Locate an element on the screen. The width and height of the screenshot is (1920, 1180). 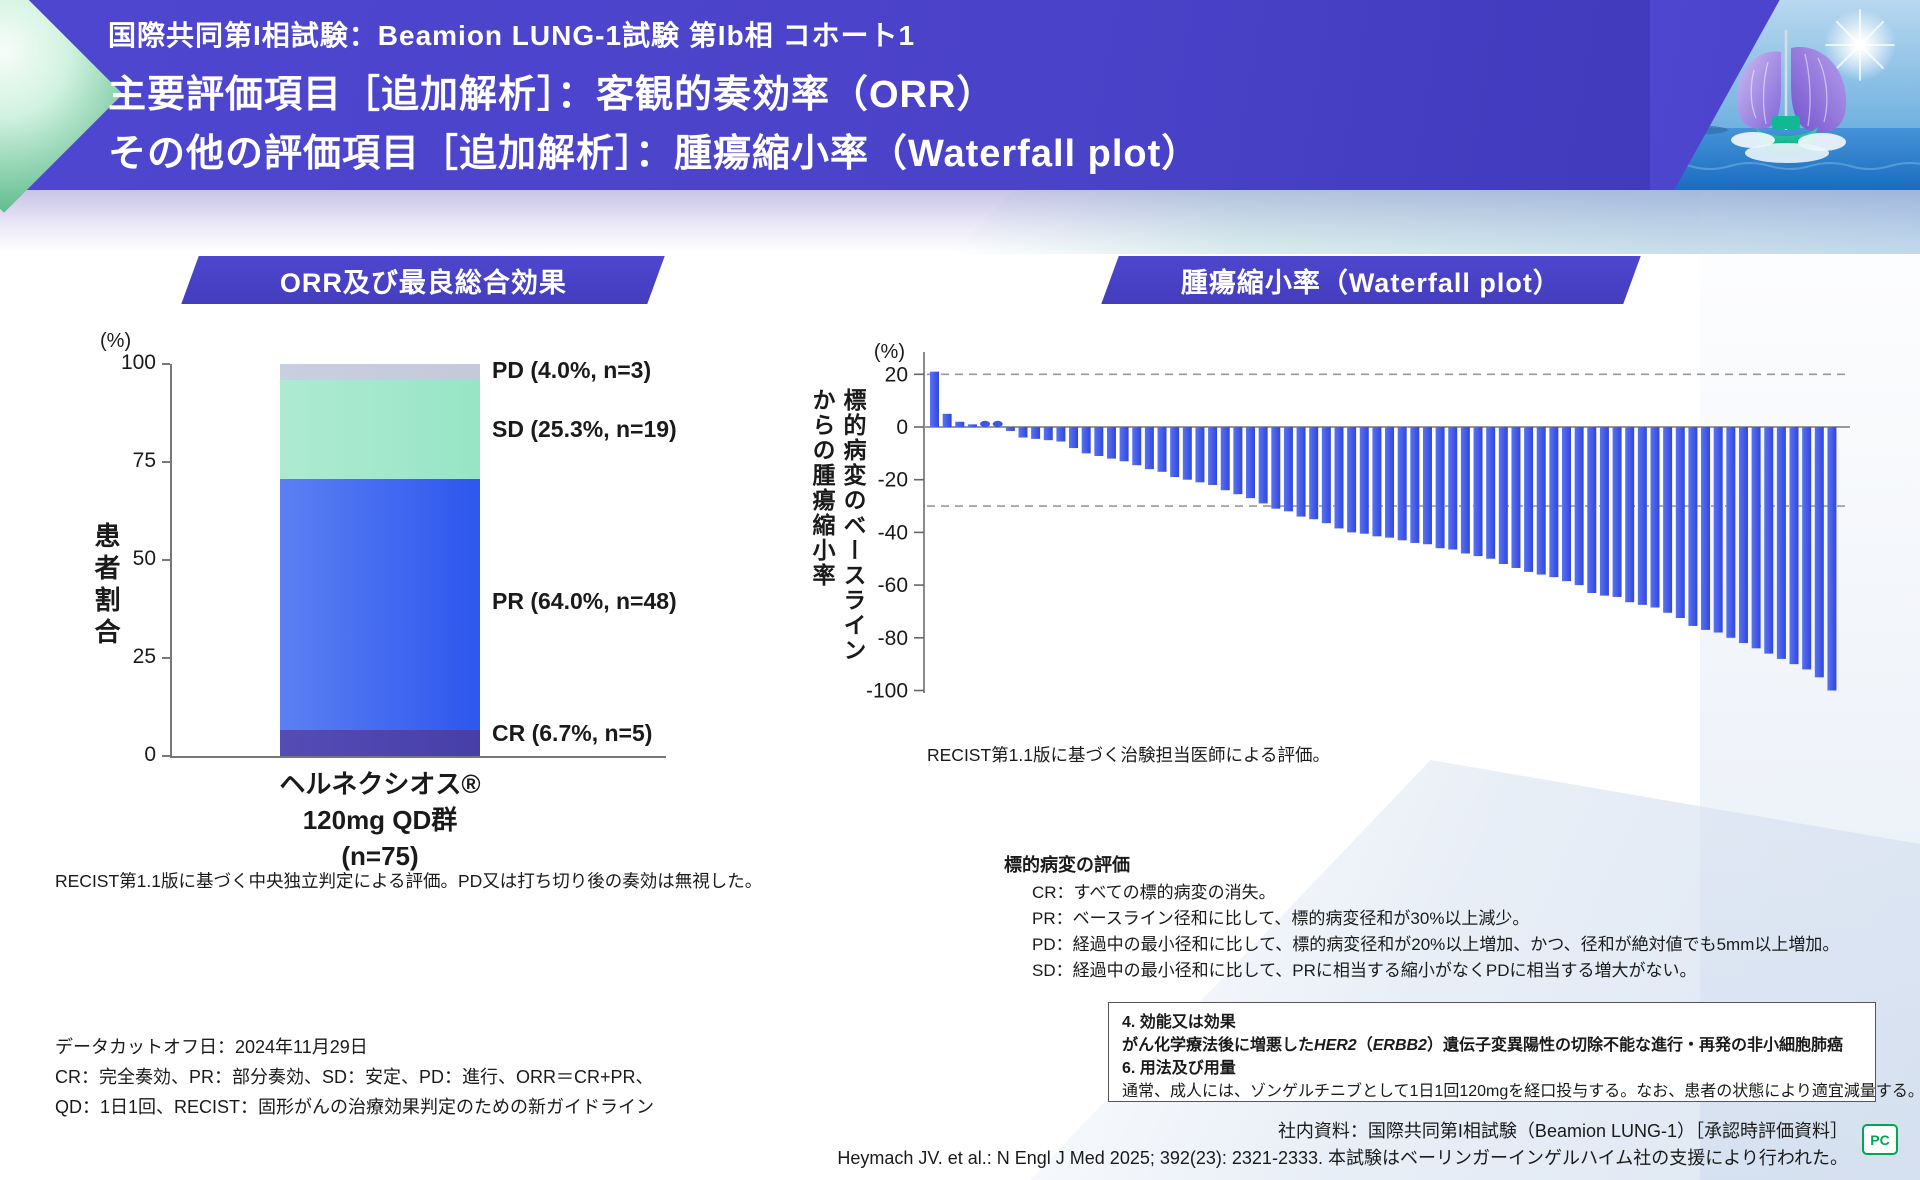
green-diamond-accent is located at coordinates (61, 106).